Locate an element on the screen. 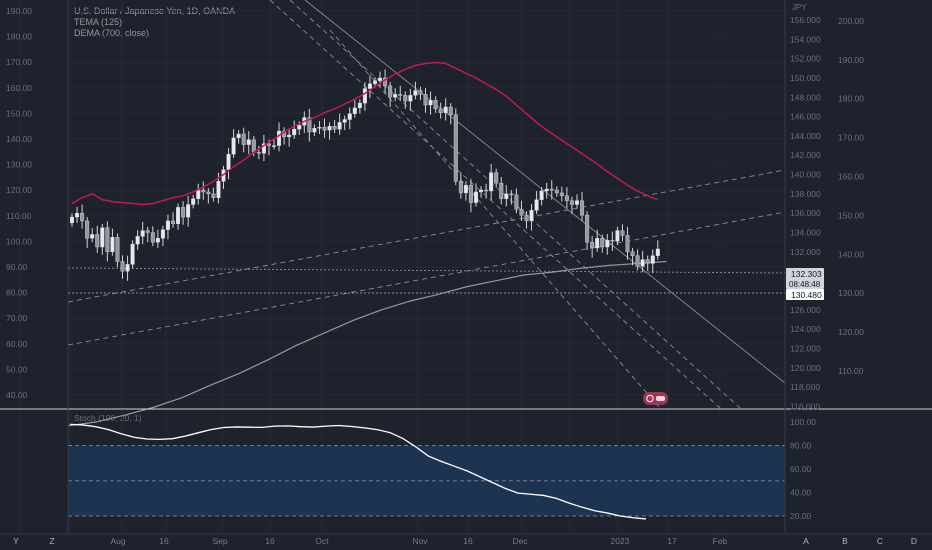 This screenshot has height=550, width=932. level-price-value: 130.480 is located at coordinates (806, 295).